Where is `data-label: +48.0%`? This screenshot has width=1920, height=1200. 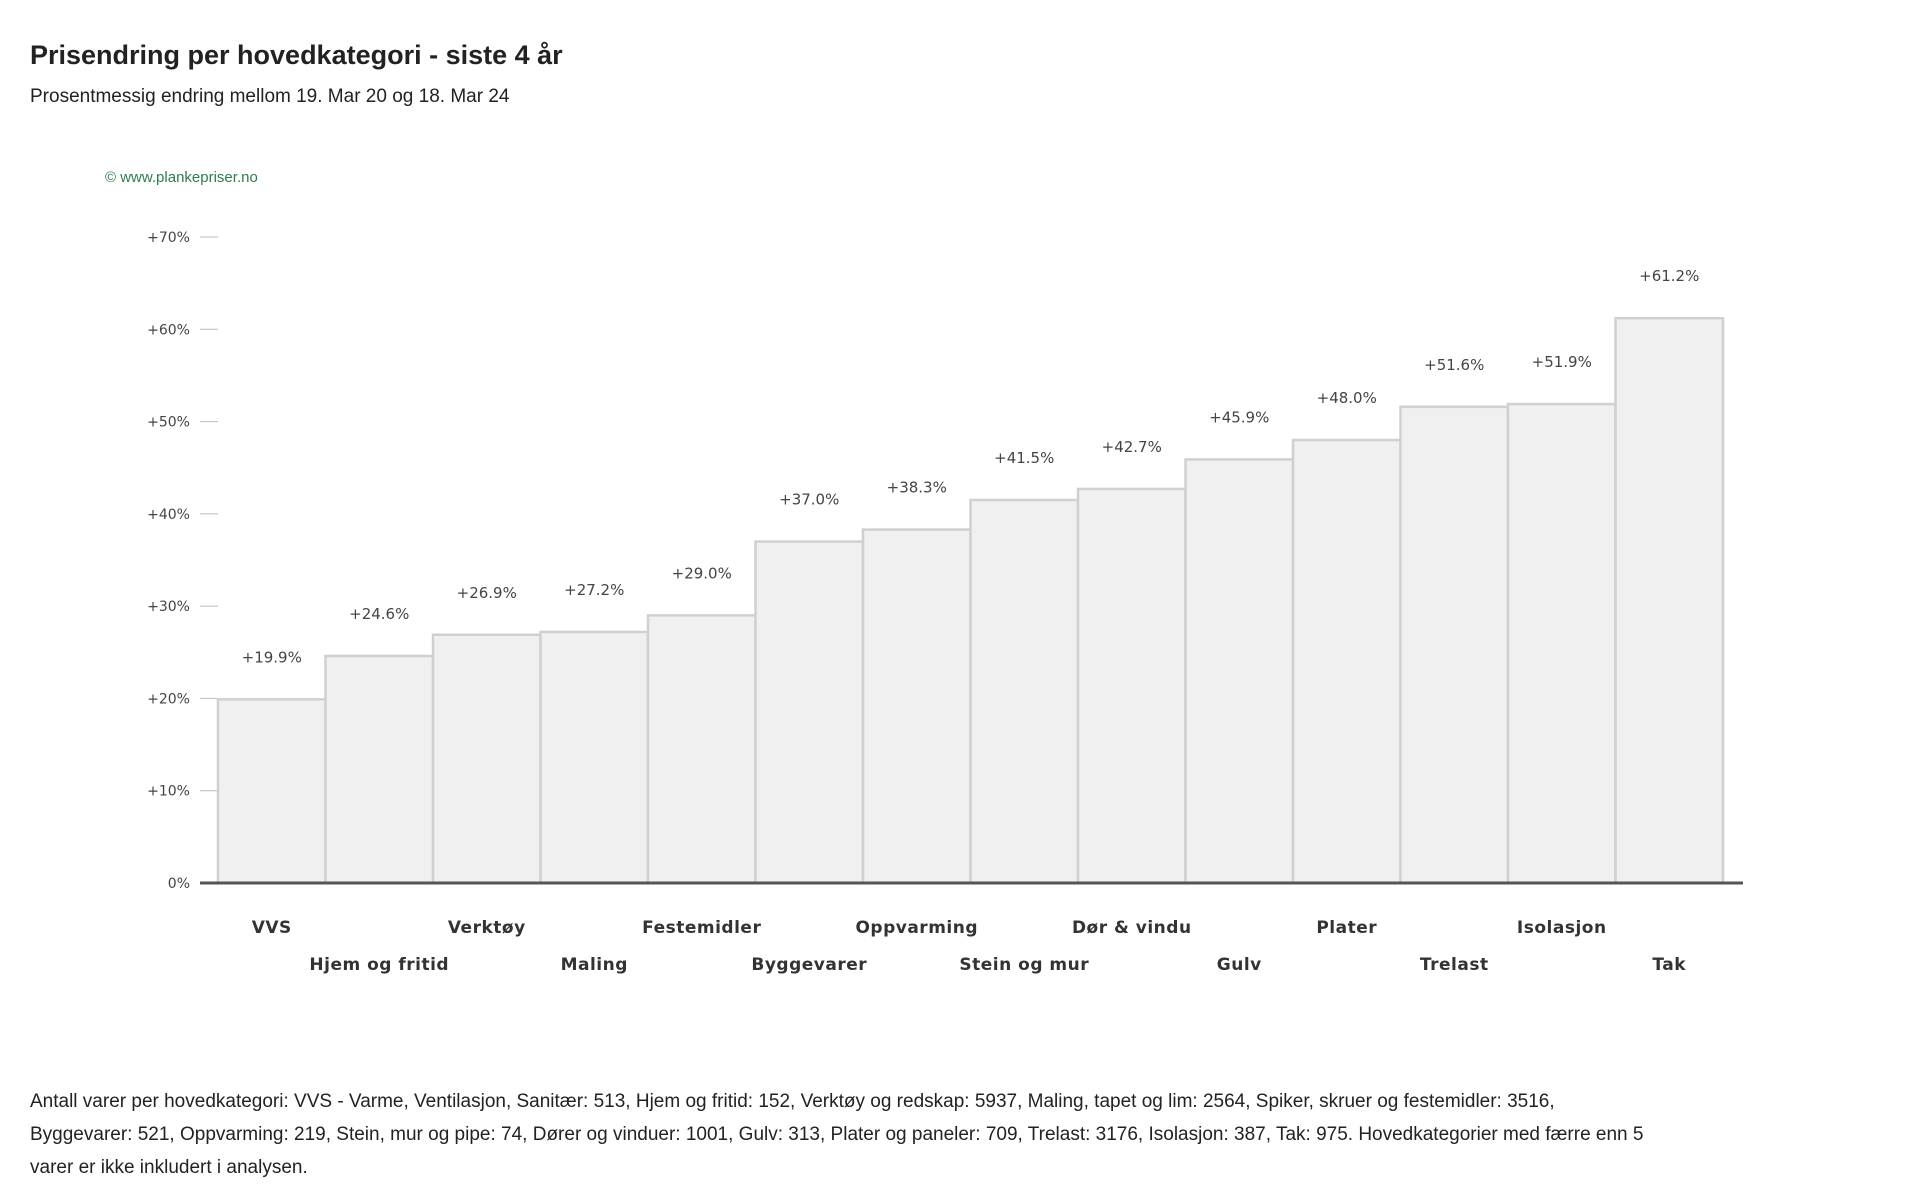
data-label: +48.0% is located at coordinates (1347, 398).